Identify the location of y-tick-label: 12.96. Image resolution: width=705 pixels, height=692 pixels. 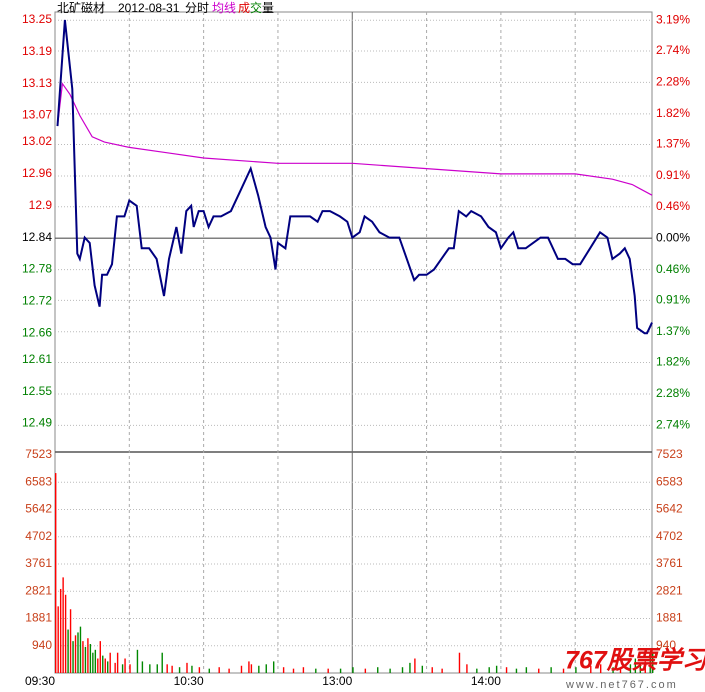
(37, 173).